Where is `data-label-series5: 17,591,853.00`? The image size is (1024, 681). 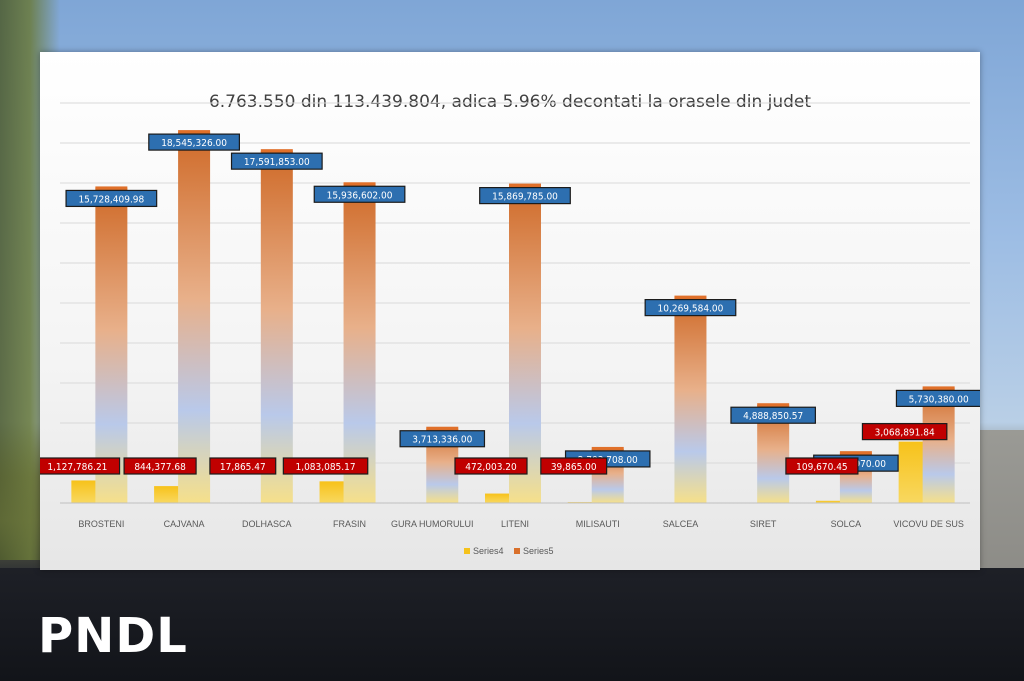 data-label-series5: 17,591,853.00 is located at coordinates (276, 161).